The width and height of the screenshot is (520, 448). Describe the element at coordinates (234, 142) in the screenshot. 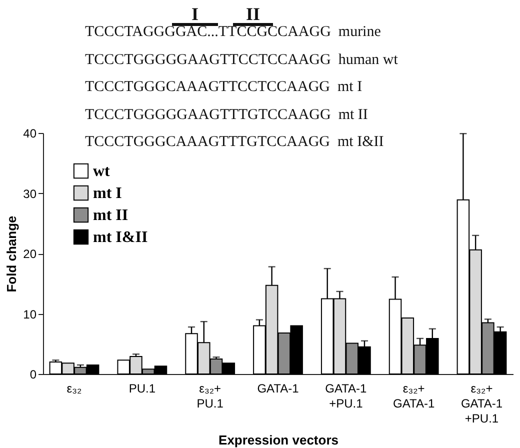

I see `annotation: TCCCTGGGCAAAGTTTGTCCAAGG mt I&II` at that location.